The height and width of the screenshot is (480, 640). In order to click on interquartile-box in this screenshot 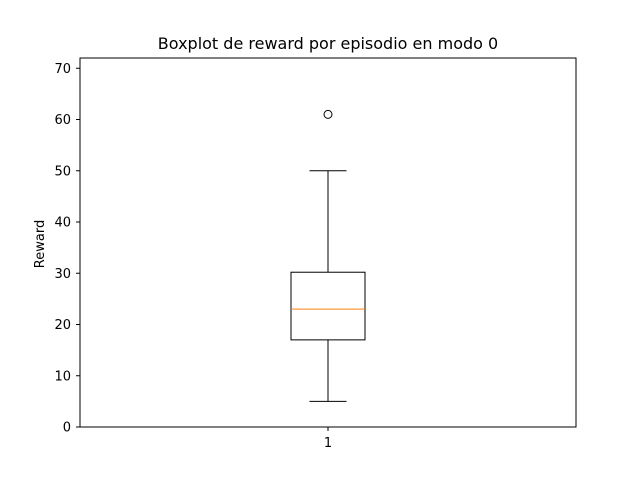, I will do `click(328, 306)`.